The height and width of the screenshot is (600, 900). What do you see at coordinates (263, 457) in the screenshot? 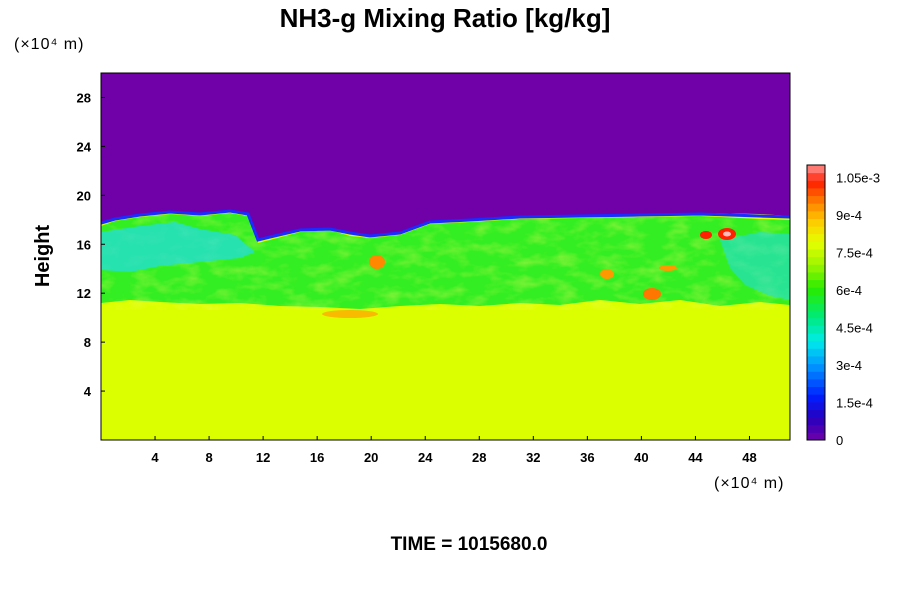
I see `x-tick-label: 12` at bounding box center [263, 457].